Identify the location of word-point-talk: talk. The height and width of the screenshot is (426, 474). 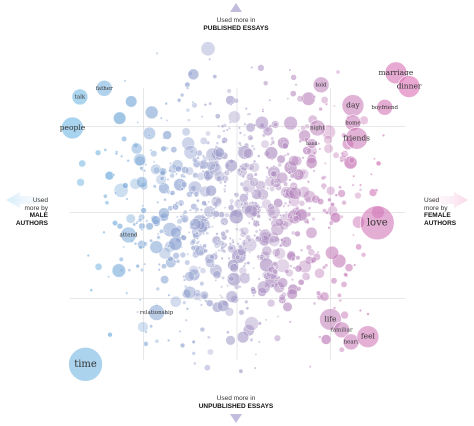
(80, 97).